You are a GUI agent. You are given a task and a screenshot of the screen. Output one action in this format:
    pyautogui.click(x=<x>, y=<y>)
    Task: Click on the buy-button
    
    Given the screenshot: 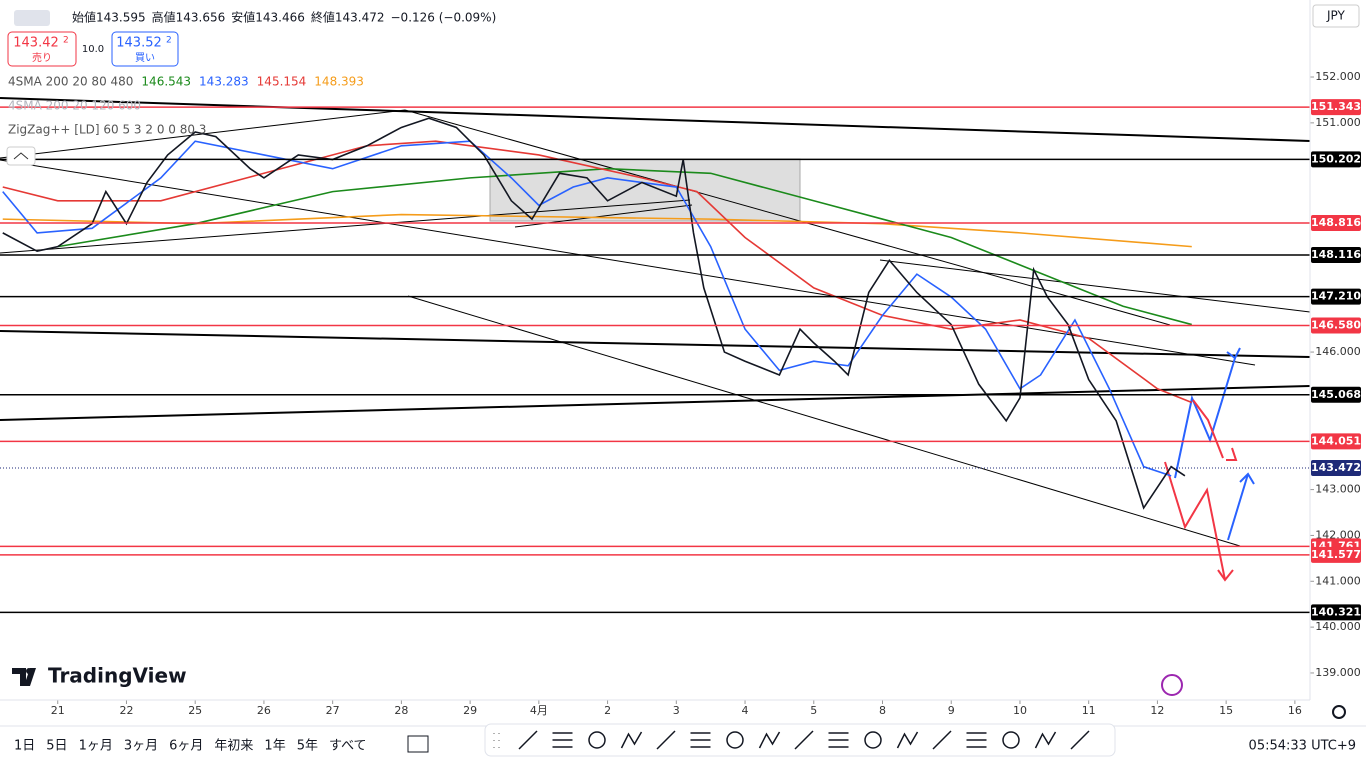 What is the action you would take?
    pyautogui.click(x=145, y=49)
    